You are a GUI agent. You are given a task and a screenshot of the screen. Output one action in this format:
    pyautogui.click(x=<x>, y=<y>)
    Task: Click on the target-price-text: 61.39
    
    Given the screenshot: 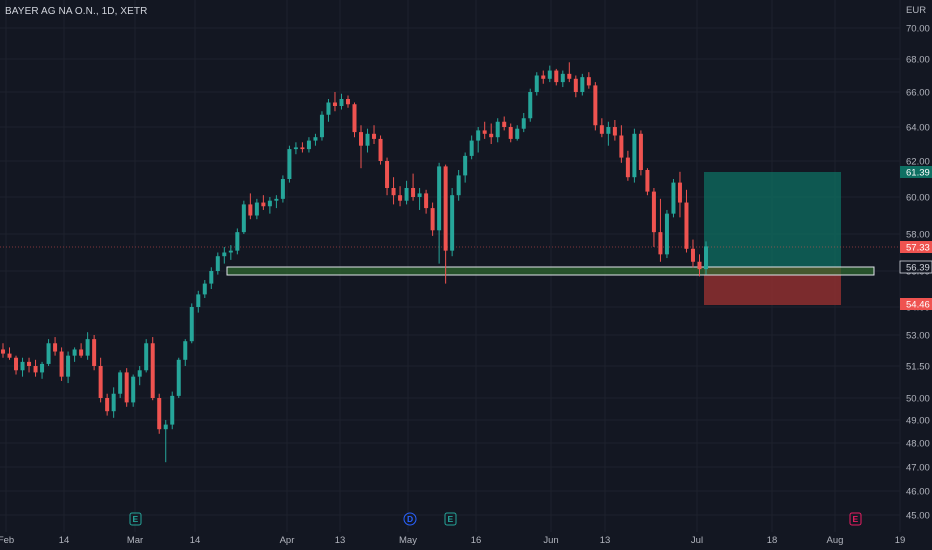 What is the action you would take?
    pyautogui.click(x=918, y=173)
    